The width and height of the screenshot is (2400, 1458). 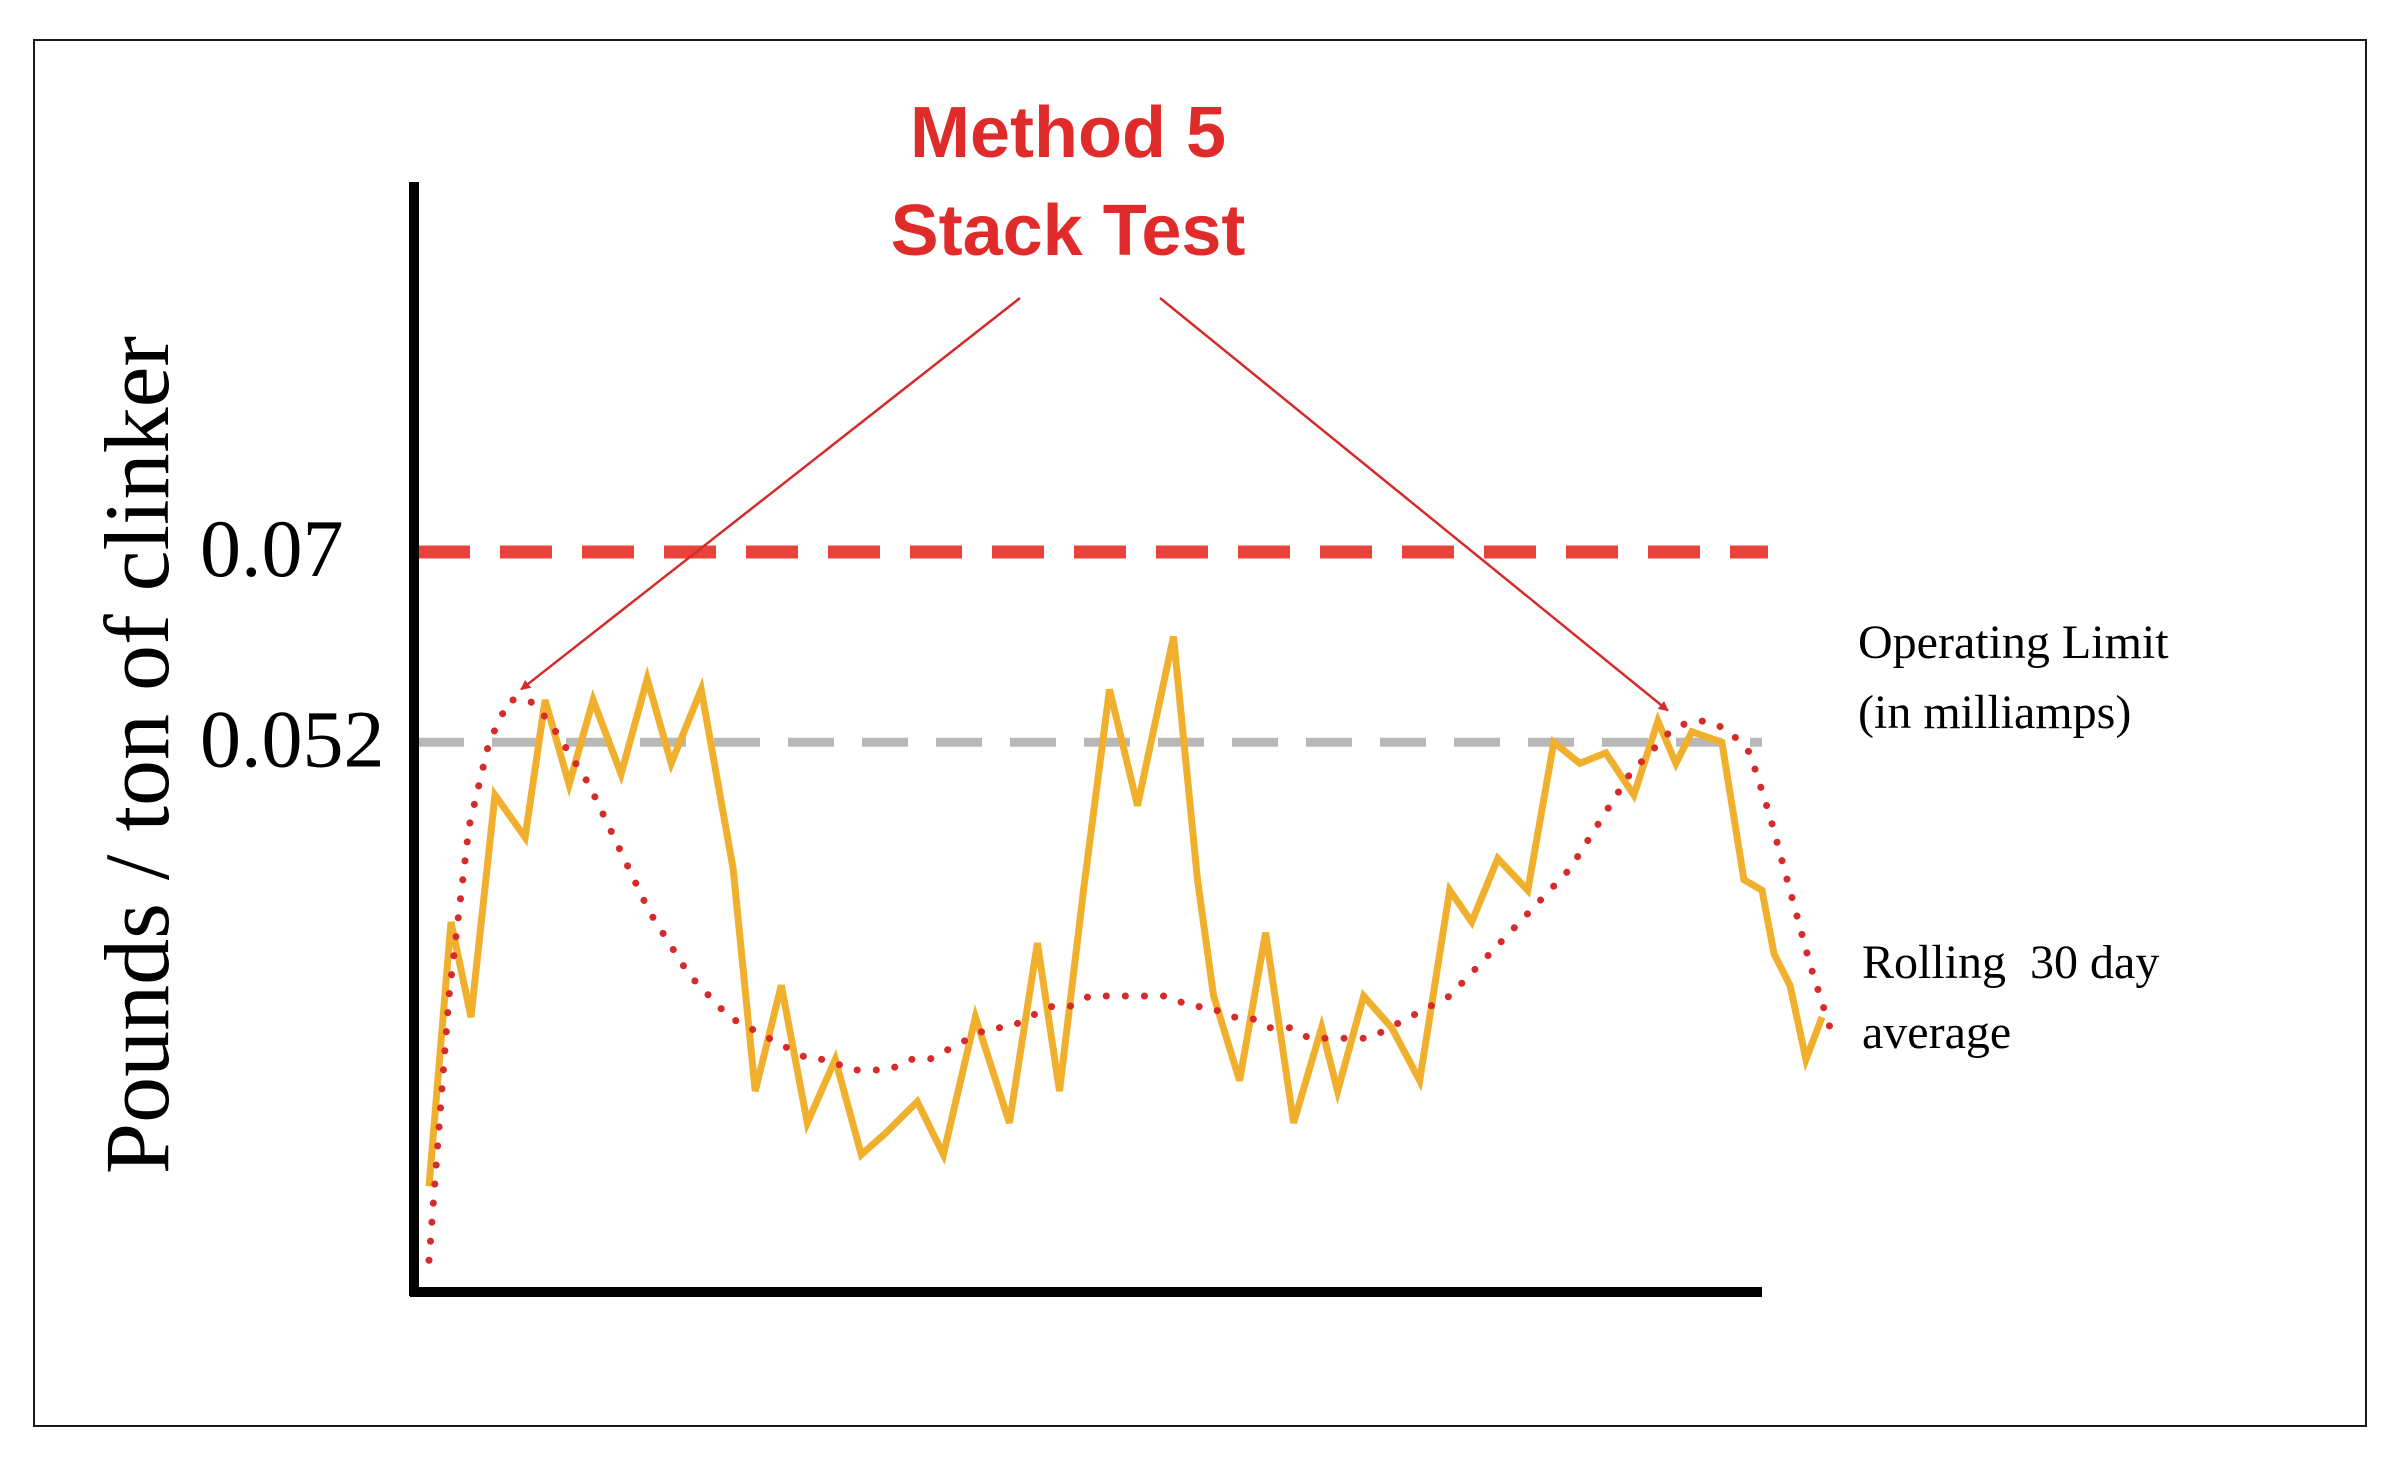 I want to click on y-tick-label-1: 0.07, so click(x=272, y=548).